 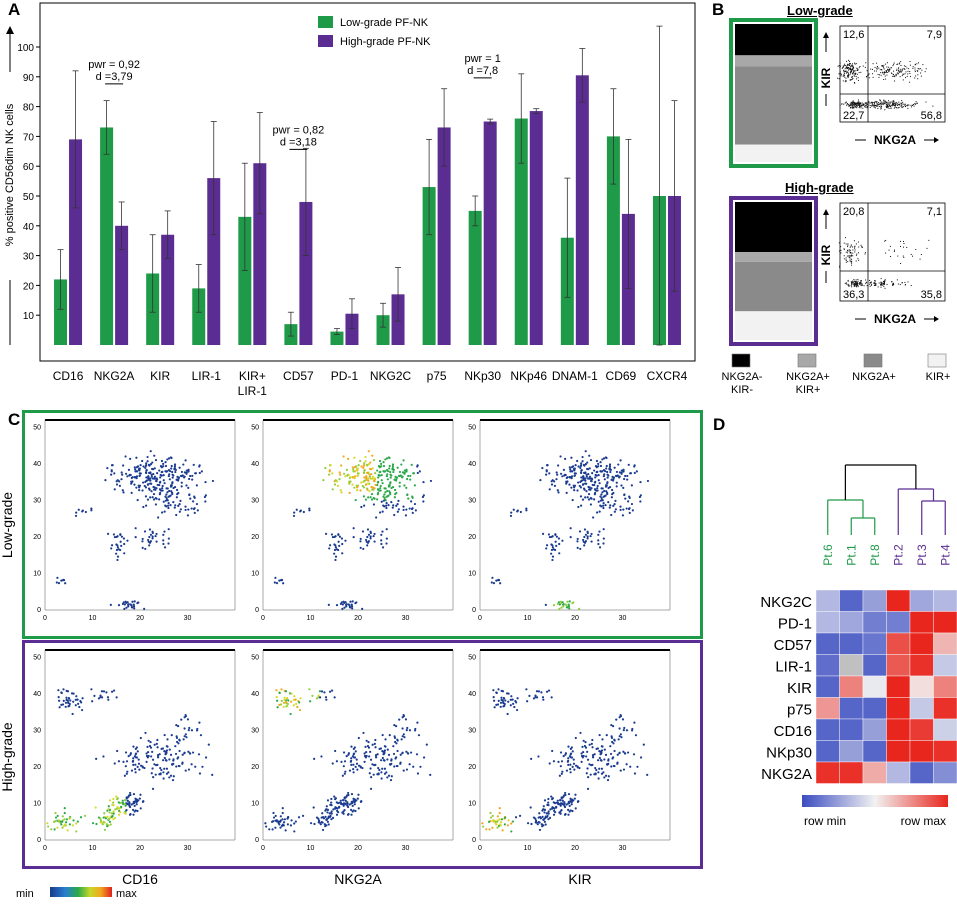 What do you see at coordinates (742, 390) in the screenshot?
I see `legend-label: KIR-` at bounding box center [742, 390].